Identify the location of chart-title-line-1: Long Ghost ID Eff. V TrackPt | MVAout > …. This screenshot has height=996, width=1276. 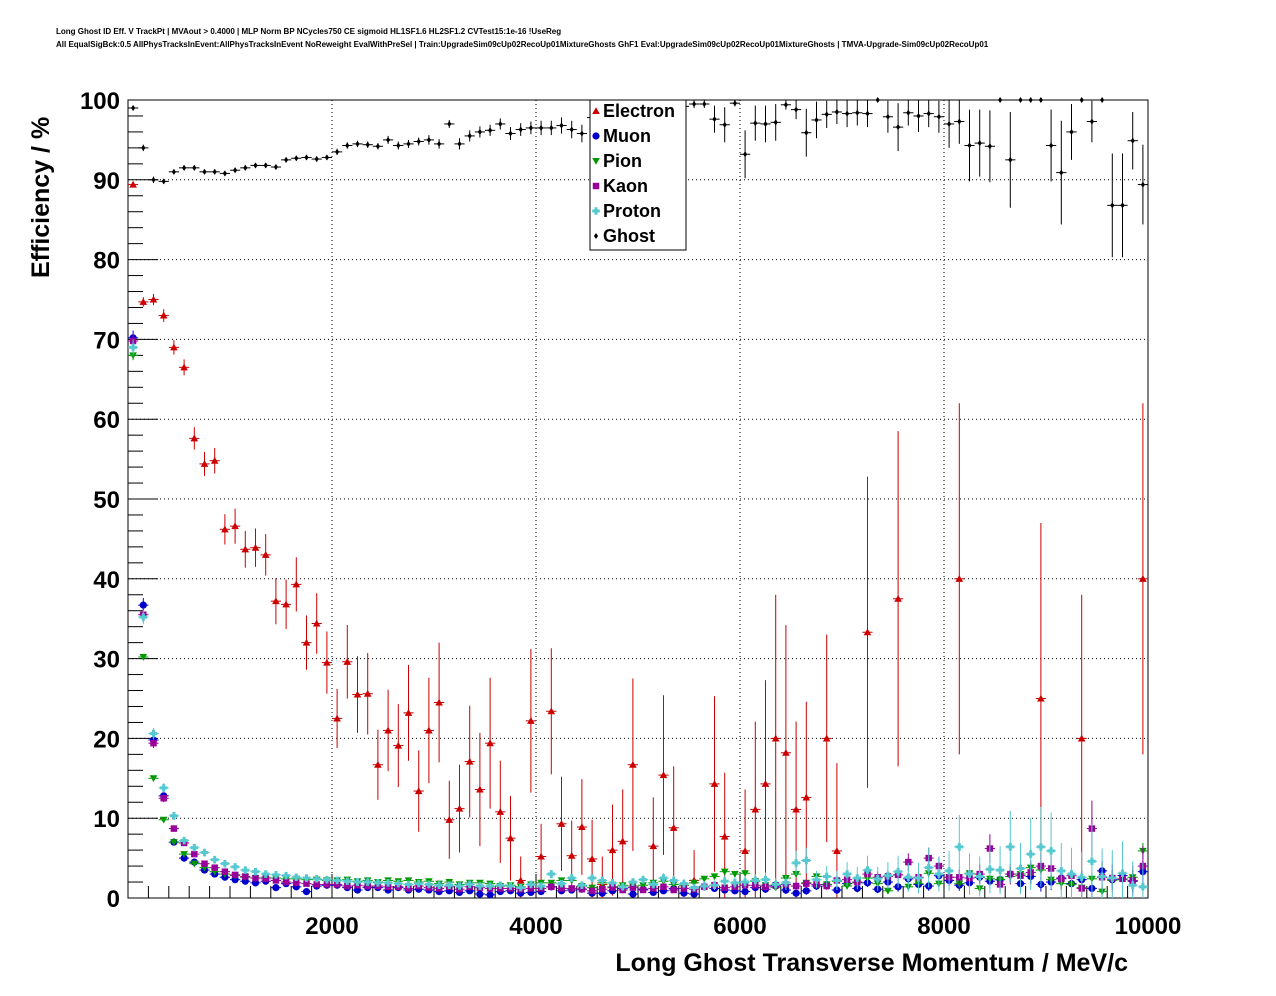
(309, 31).